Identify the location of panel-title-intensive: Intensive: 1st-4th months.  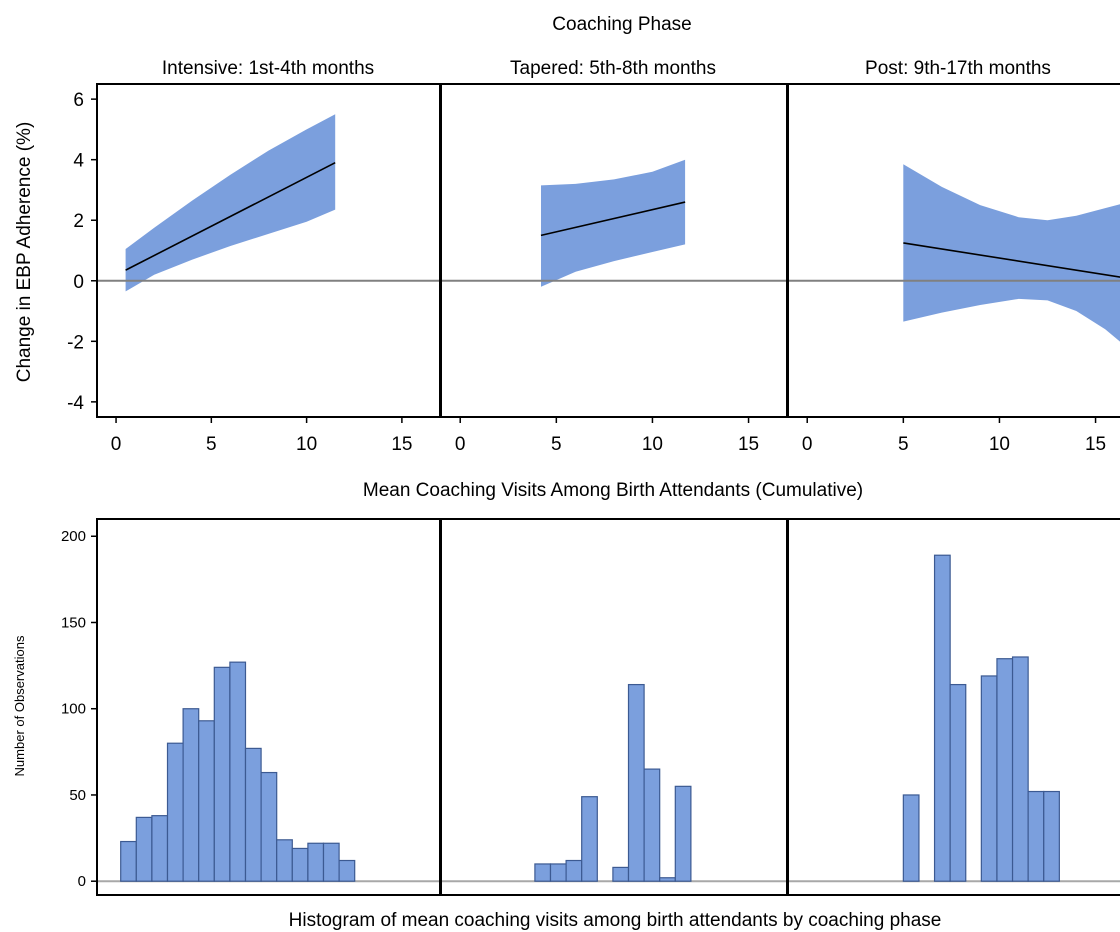
(268, 68).